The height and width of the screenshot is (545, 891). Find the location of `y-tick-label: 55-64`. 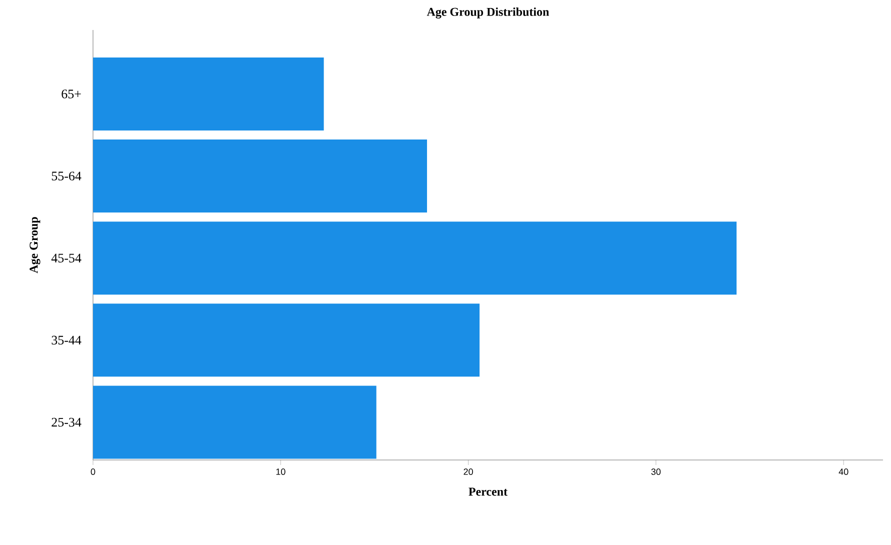

y-tick-label: 55-64 is located at coordinates (67, 176).